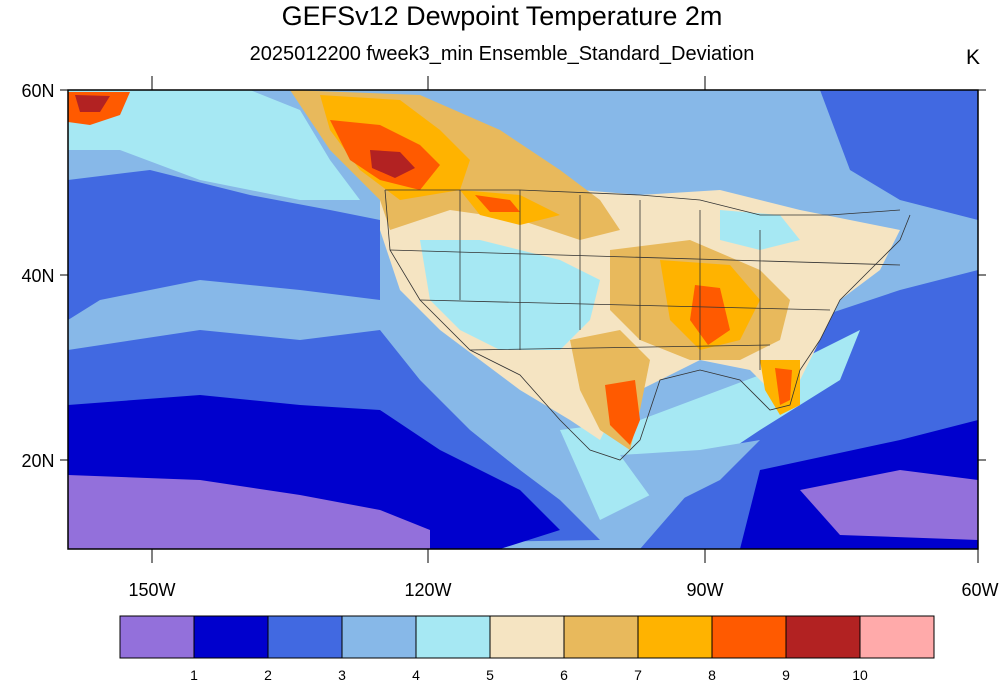 This screenshot has height=683, width=1004. I want to click on lat-label-60n: 60N, so click(37, 91).